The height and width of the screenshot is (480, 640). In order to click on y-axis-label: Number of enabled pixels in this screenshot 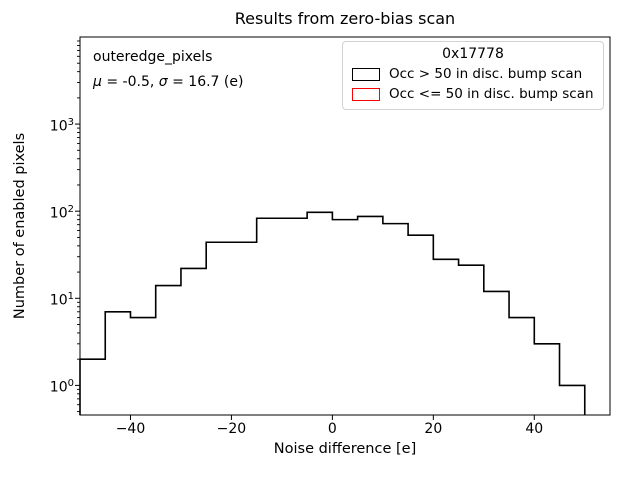, I will do `click(20, 226)`.